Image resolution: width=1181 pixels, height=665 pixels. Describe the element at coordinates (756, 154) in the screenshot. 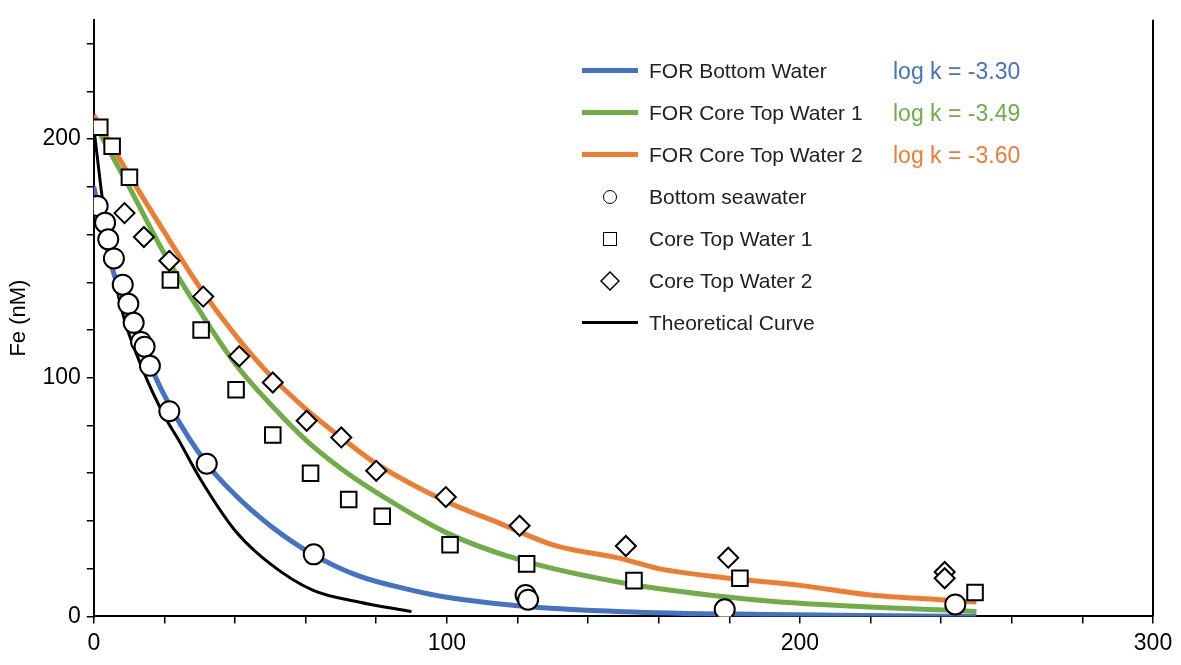

I see `legend-label: FOR Core Top Water 2` at that location.